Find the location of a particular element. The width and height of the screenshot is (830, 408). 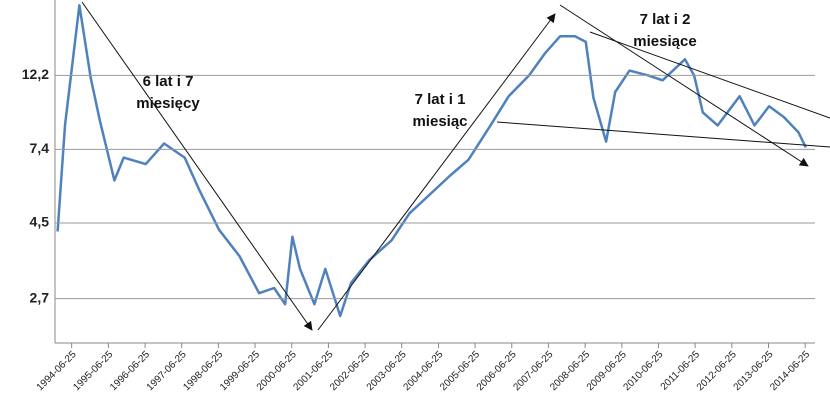

annotation: 7 lat i 2 is located at coordinates (665, 19).